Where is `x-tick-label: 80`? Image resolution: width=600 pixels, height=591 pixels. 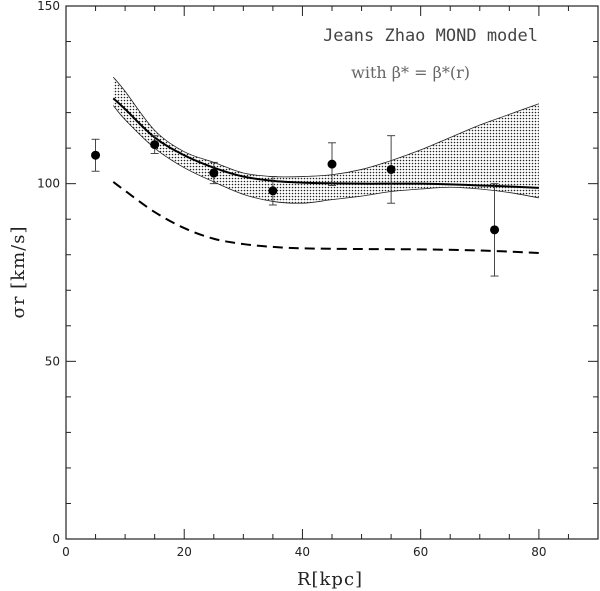
x-tick-label: 80 is located at coordinates (538, 552).